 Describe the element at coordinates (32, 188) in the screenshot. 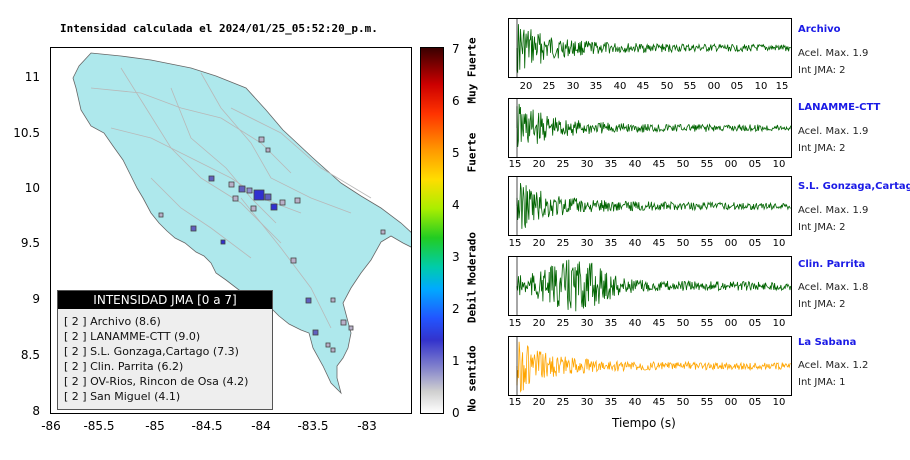

I see `map-y-tick: 10` at that location.